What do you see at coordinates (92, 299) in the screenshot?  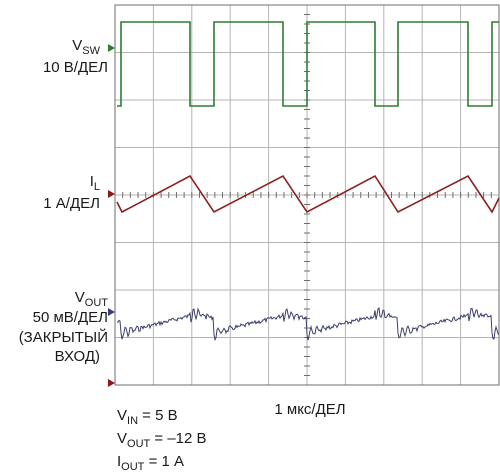 I see `vout-label: VOUT` at bounding box center [92, 299].